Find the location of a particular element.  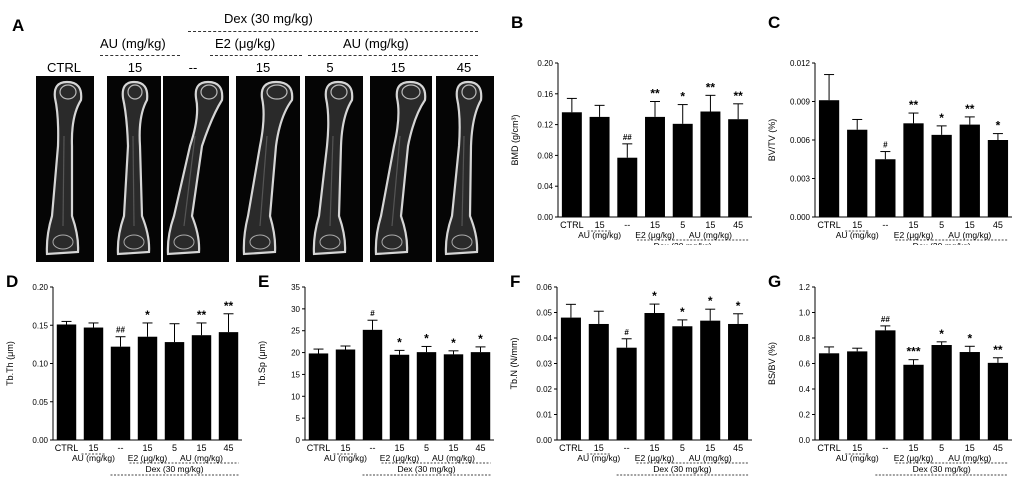

y-tick-label: 0.006 is located at coordinates (800, 140).